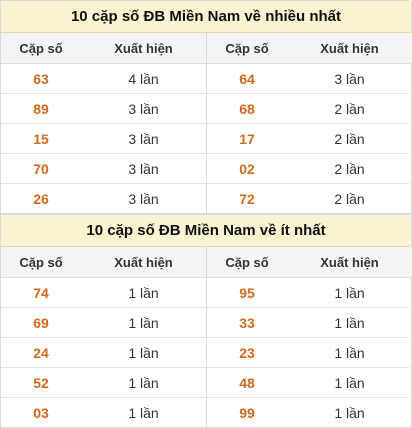 This screenshot has width=412, height=428. I want to click on pair-number: 72, so click(247, 198).